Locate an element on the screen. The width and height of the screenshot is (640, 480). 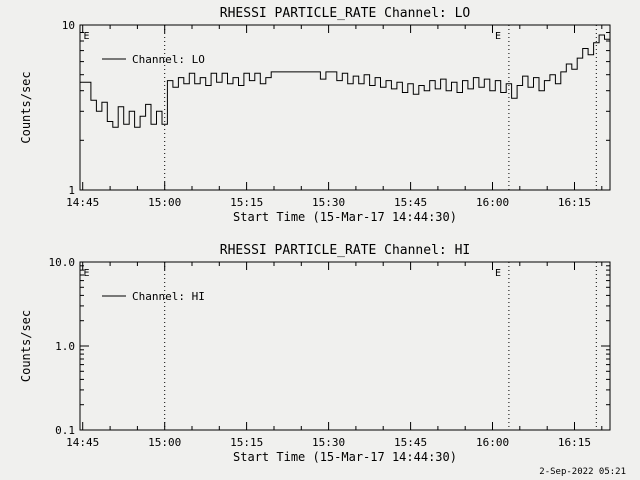
y-tick-label: 10 is located at coordinates (68, 25).